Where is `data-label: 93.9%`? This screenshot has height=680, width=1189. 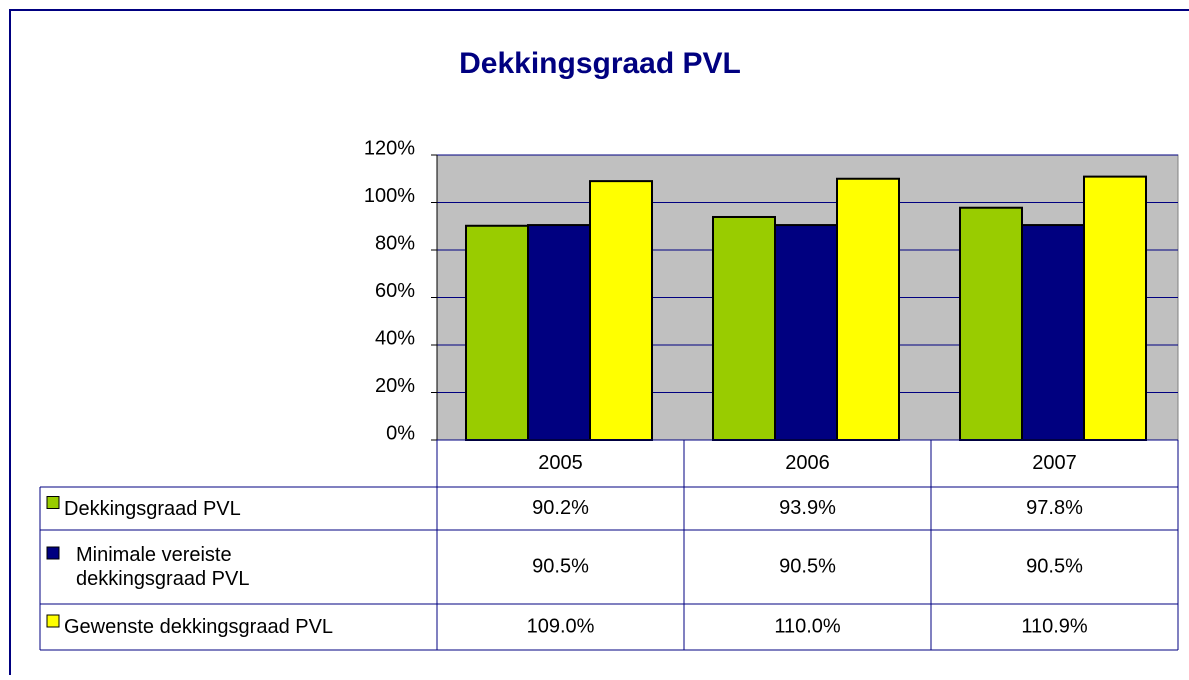
data-label: 93.9% is located at coordinates (807, 508).